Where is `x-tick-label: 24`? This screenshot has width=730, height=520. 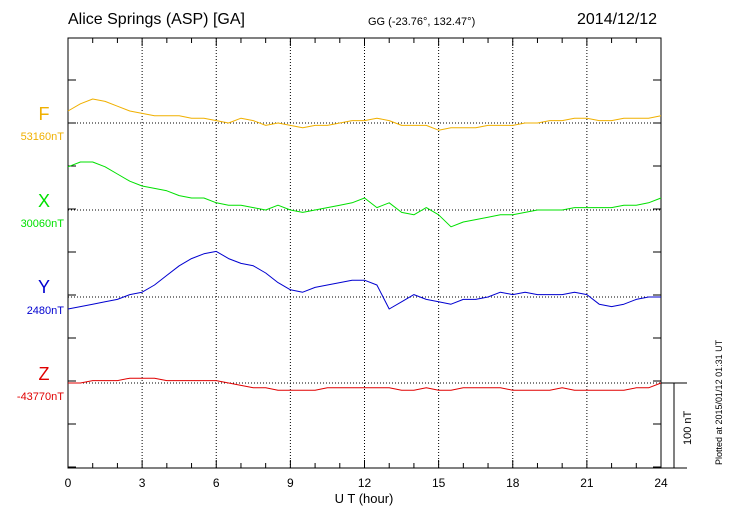 x-tick-label: 24 is located at coordinates (661, 483).